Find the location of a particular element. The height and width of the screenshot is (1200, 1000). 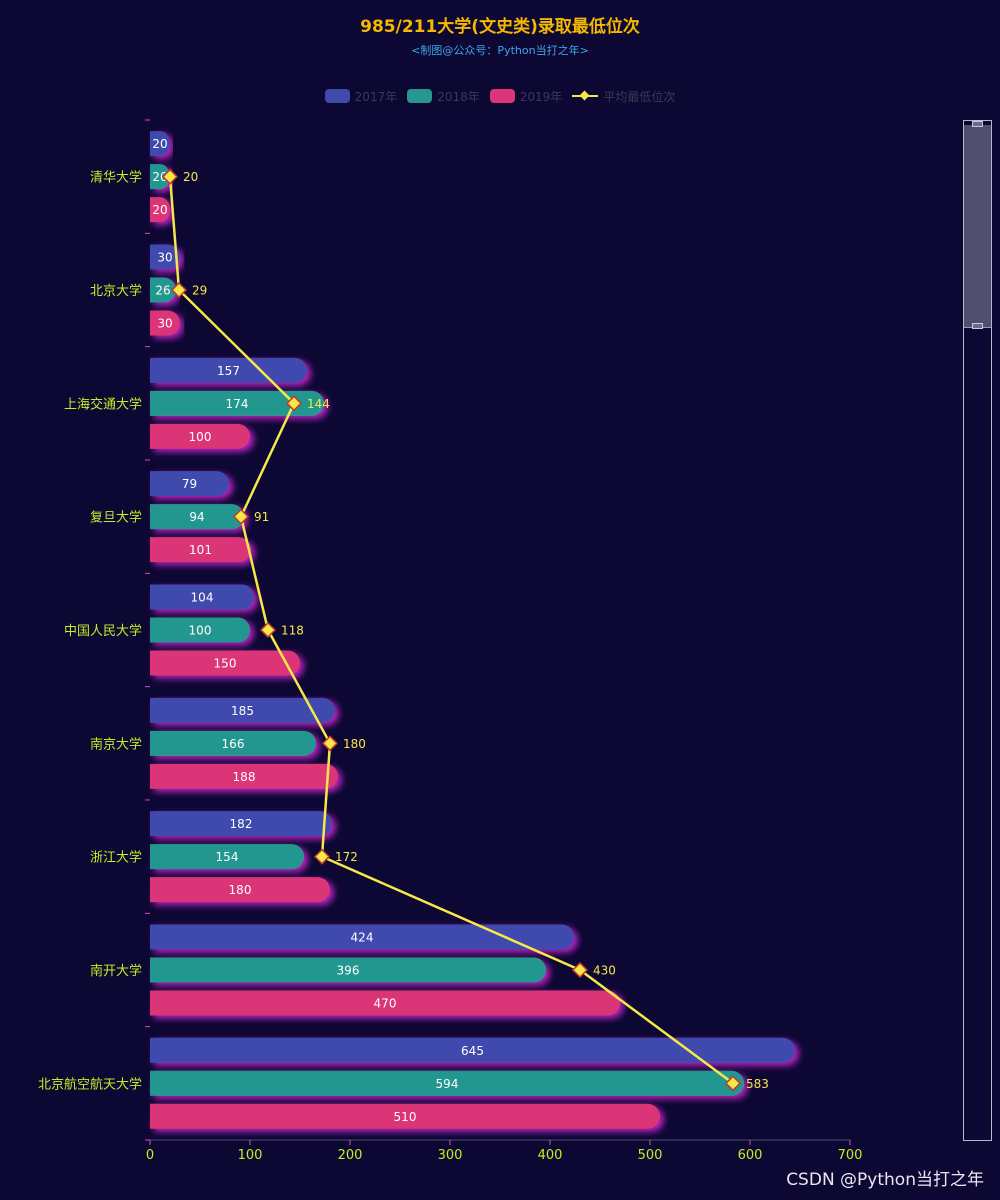

category-label-浙江大学: 浙江大学 is located at coordinates (116, 858).